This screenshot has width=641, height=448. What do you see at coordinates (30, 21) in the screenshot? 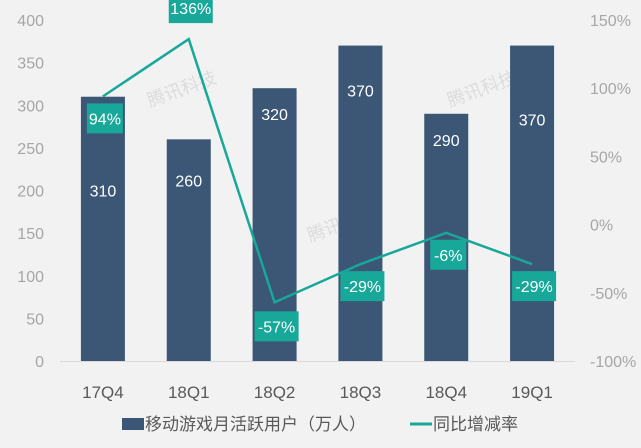
I see `left-axis-tick: 400` at bounding box center [30, 21].